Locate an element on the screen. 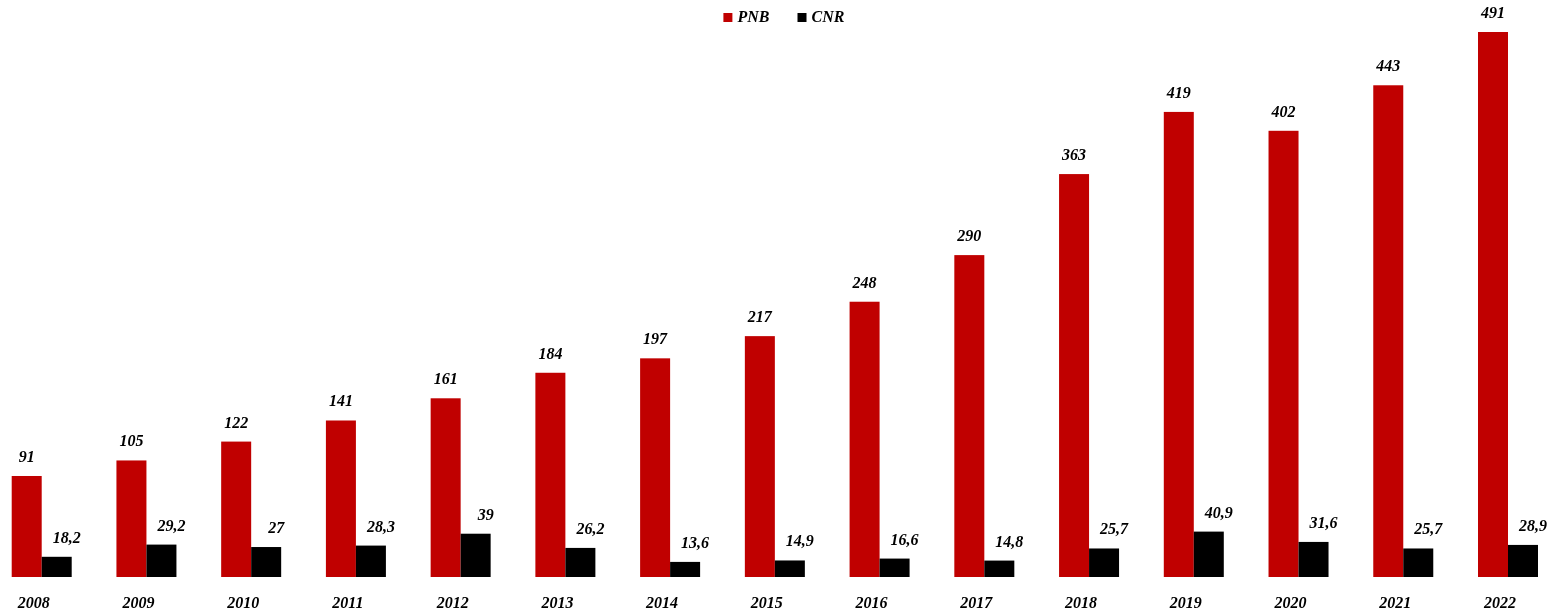  data-label: 363 is located at coordinates (1074, 155).